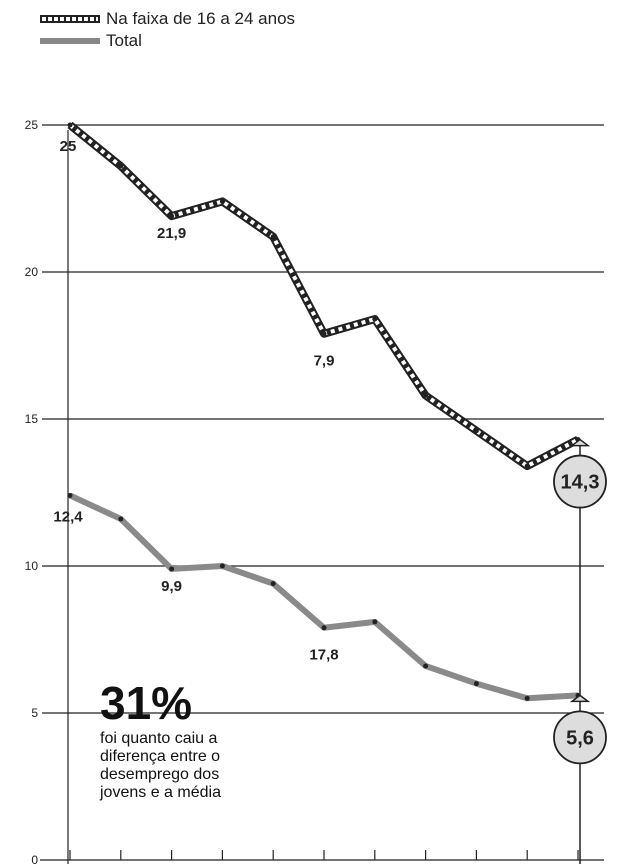  Describe the element at coordinates (68, 146) in the screenshot. I see `point-label-s0-0: 25` at that location.